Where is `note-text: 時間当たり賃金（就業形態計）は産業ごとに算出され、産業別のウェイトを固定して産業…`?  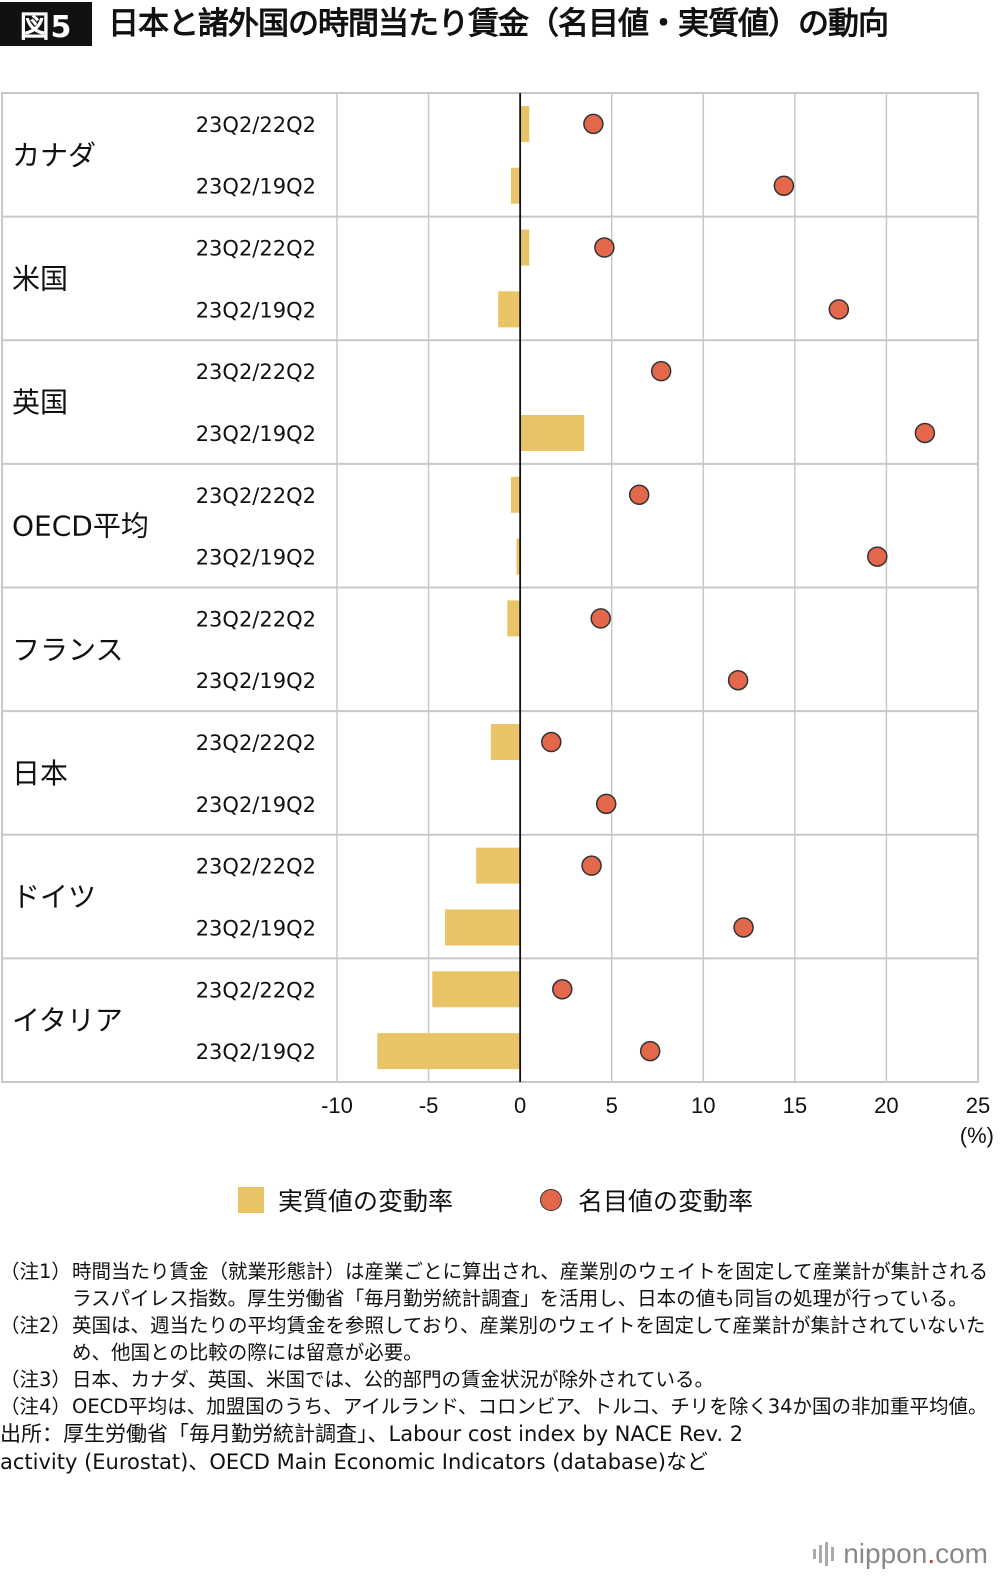
note-text: 時間当たり賃金（就業形態計）は産業ごとに算出され、産業別のウェイトを固定して産業… is located at coordinates (530, 1285).